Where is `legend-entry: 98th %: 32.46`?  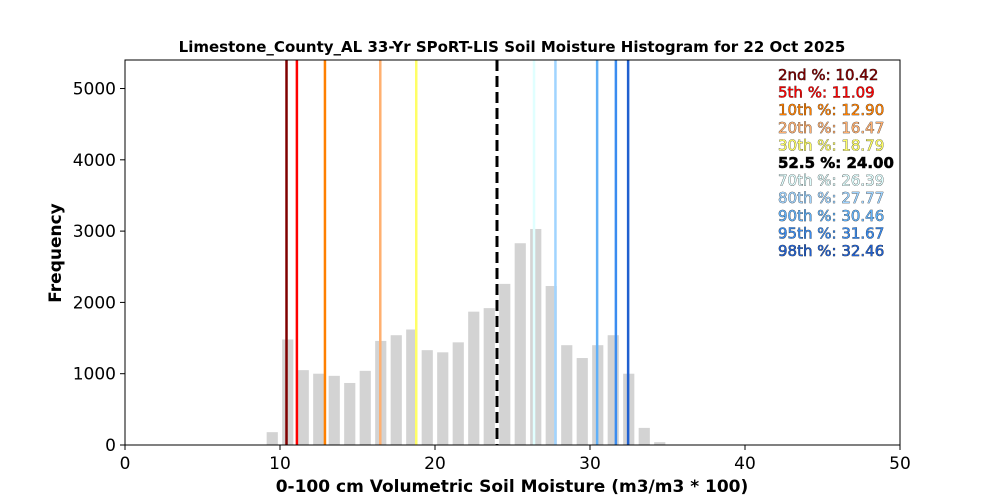
legend-entry: 98th %: 32.46 is located at coordinates (831, 251).